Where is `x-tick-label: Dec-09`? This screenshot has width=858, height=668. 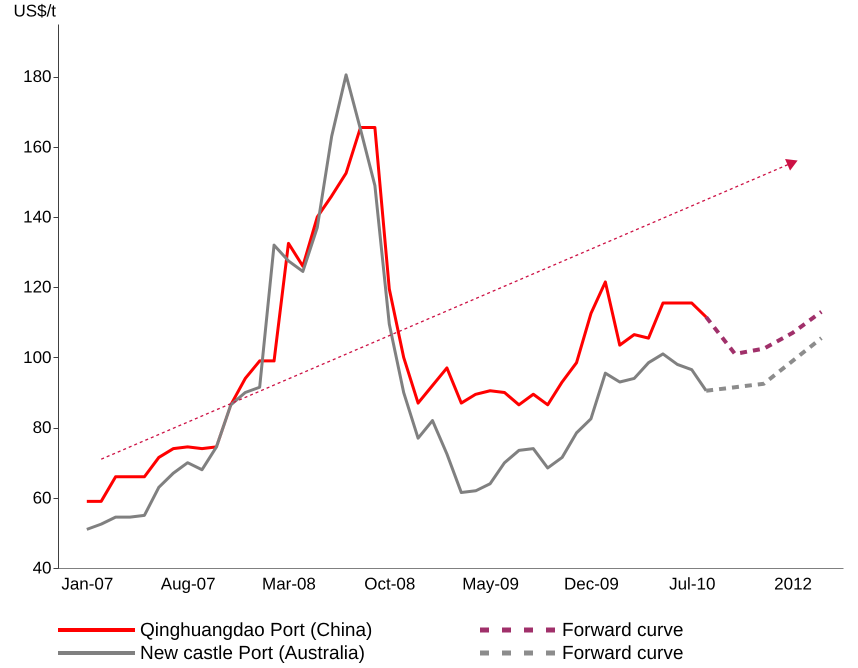 x-tick-label: Dec-09 is located at coordinates (591, 584).